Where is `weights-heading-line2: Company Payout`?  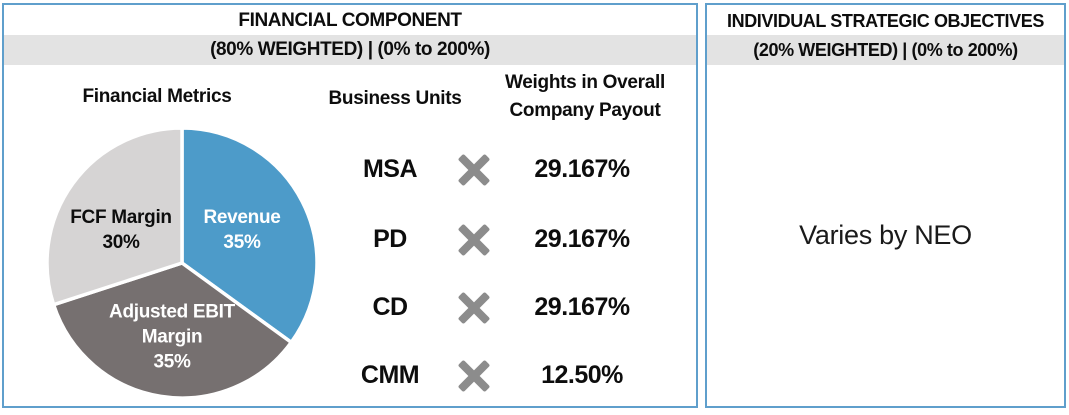 weights-heading-line2: Company Payout is located at coordinates (585, 110).